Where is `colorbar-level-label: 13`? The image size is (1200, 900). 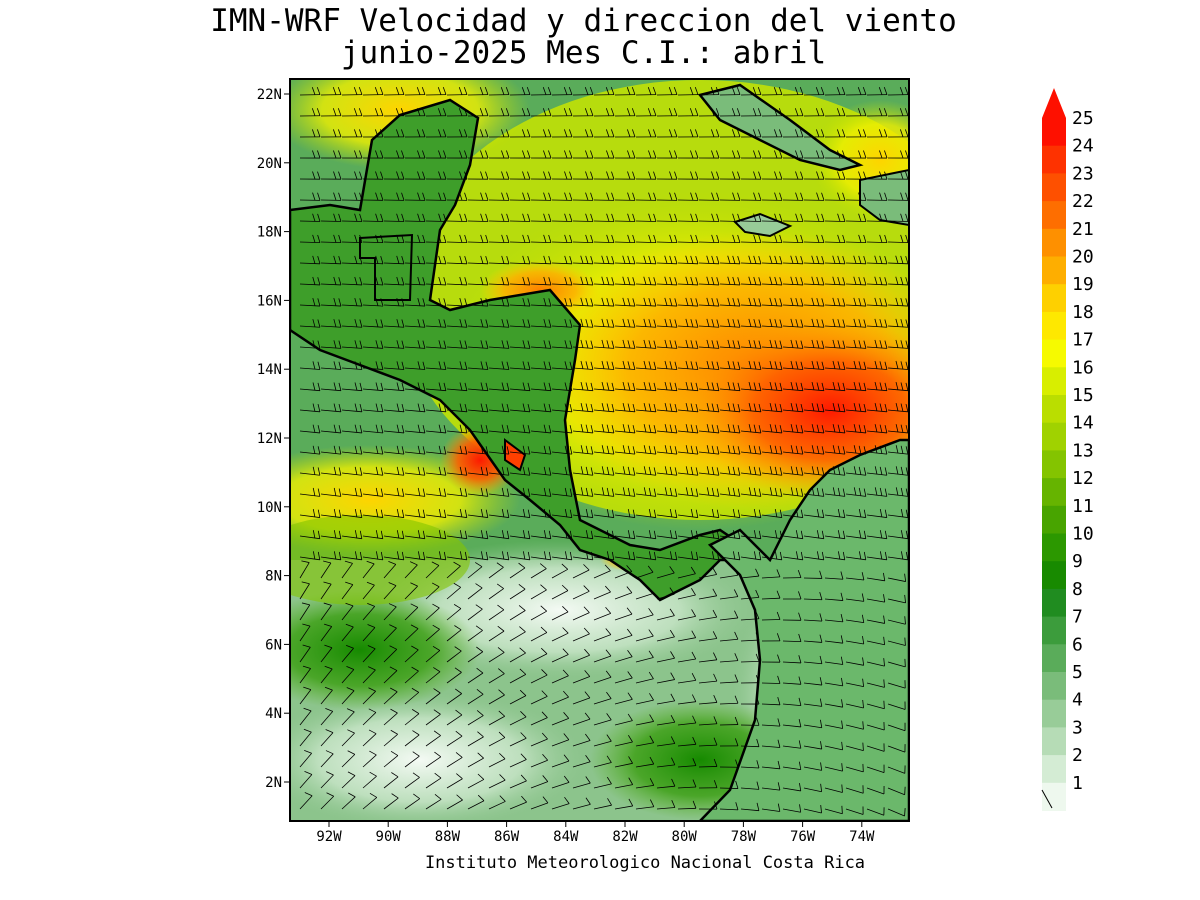
colorbar-level-label: 13 is located at coordinates (1083, 450).